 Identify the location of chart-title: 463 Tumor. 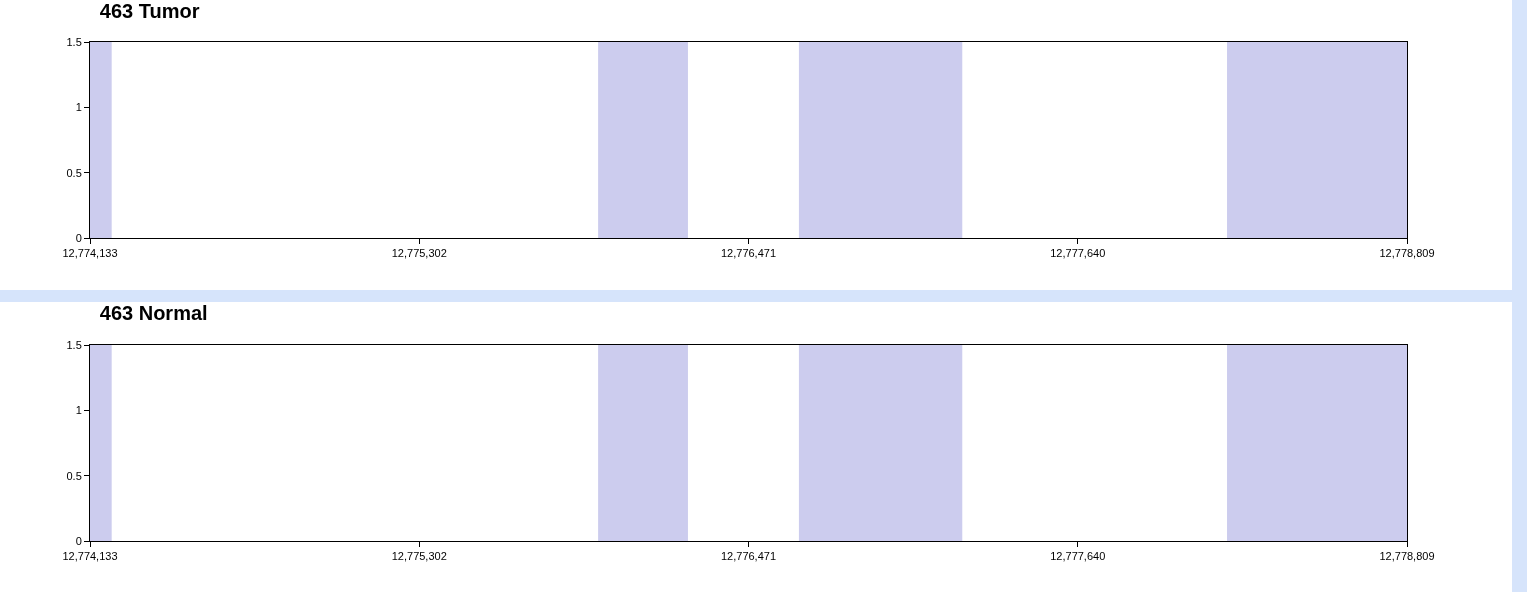
(149, 11).